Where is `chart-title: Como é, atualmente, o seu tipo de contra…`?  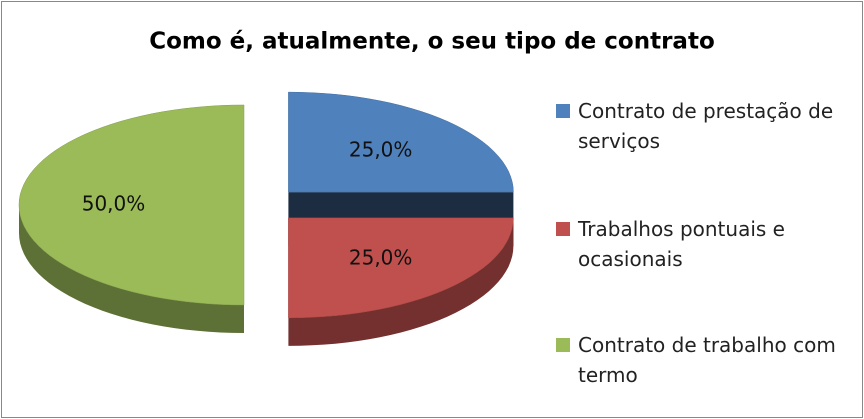
chart-title: Como é, atualmente, o seu tipo de contra… is located at coordinates (432, 42).